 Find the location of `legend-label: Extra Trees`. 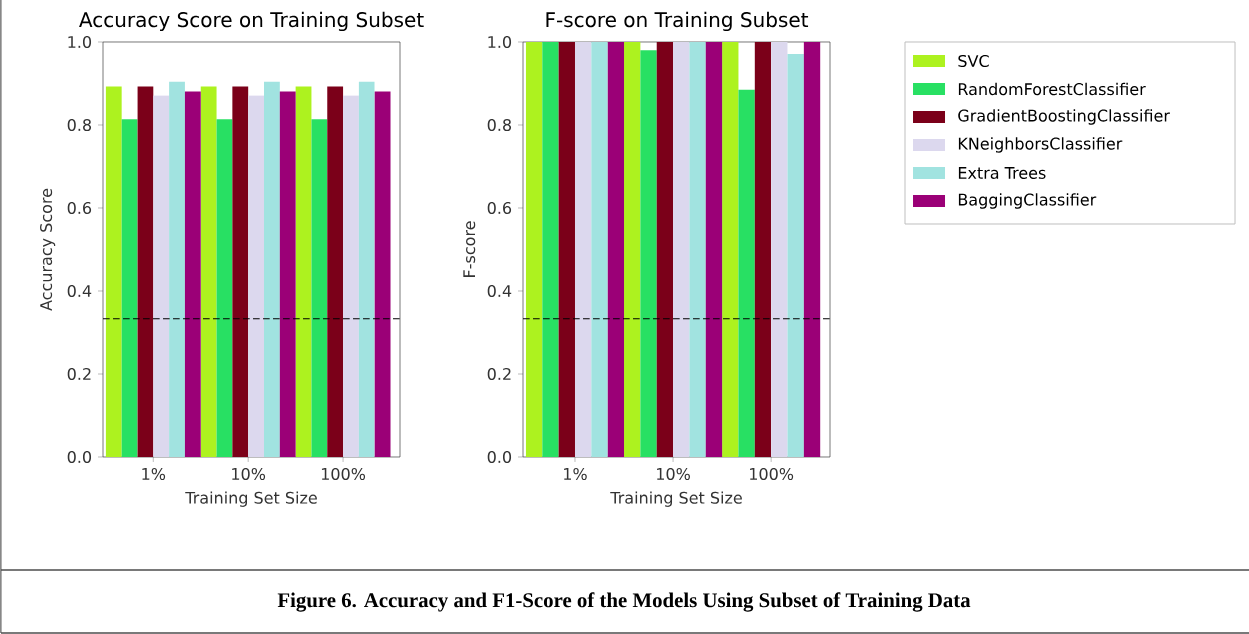

legend-label: Extra Trees is located at coordinates (1002, 173).